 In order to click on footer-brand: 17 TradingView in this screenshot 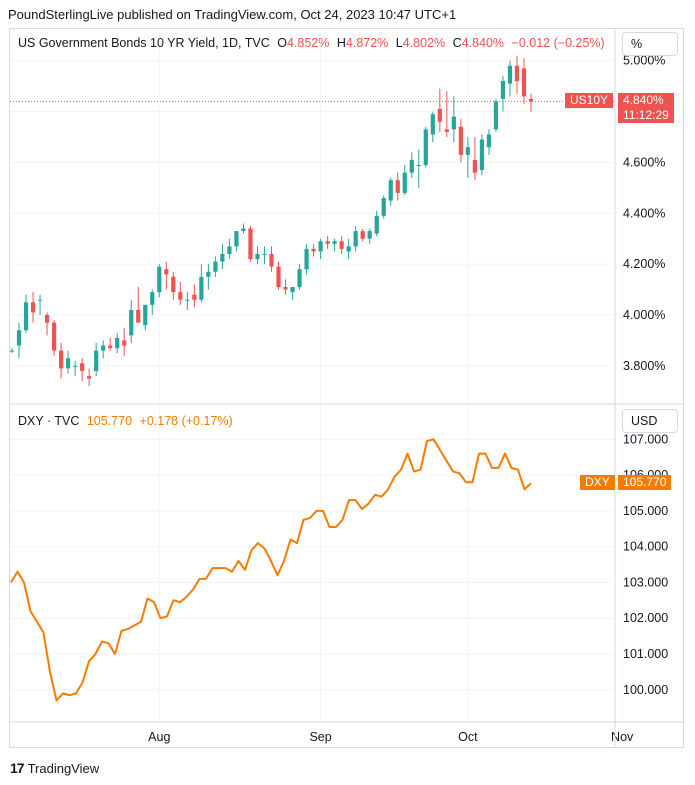, I will do `click(54, 768)`.